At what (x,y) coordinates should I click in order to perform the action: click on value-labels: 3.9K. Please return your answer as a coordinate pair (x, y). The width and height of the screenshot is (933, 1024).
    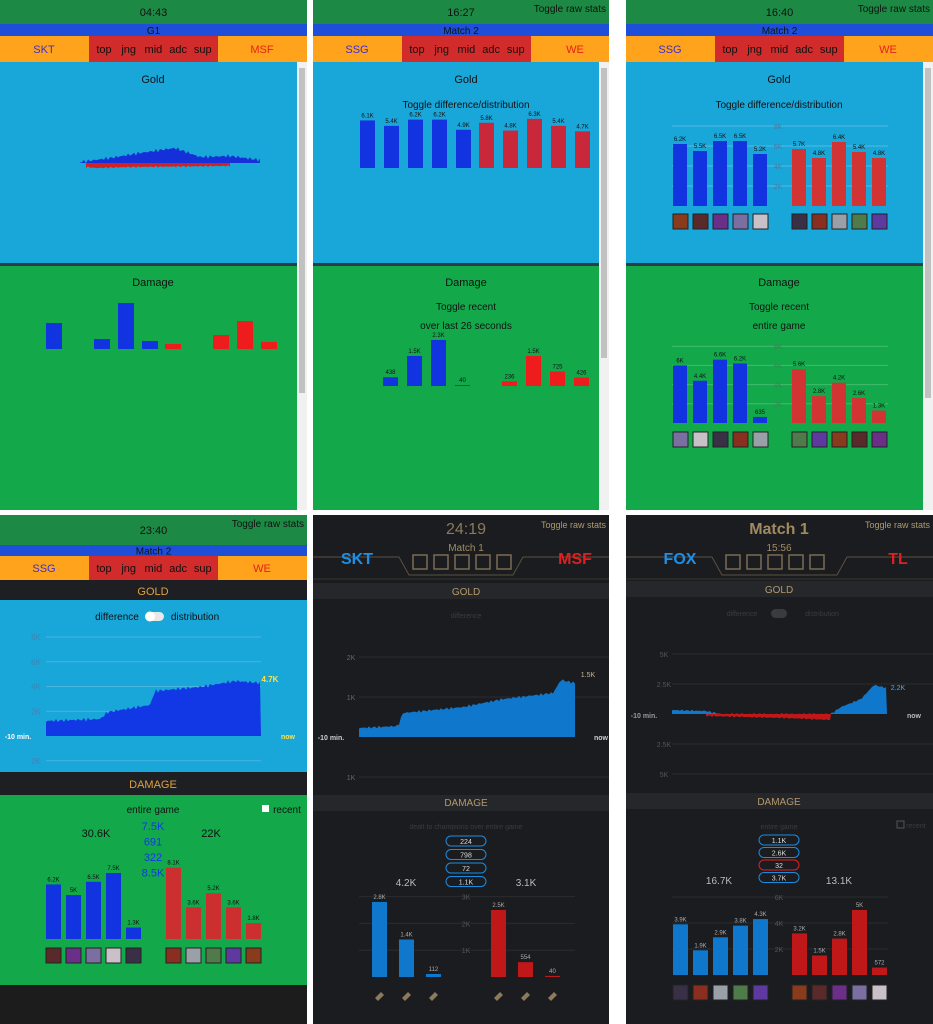
    Looking at the image, I should click on (680, 920).